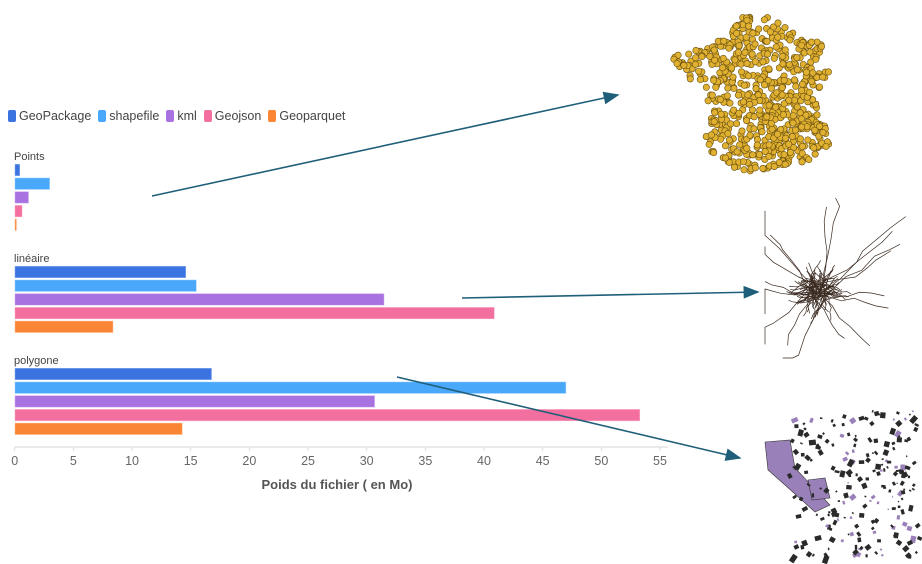 This screenshot has width=922, height=564. I want to click on x-tick-label: 10, so click(132, 461).